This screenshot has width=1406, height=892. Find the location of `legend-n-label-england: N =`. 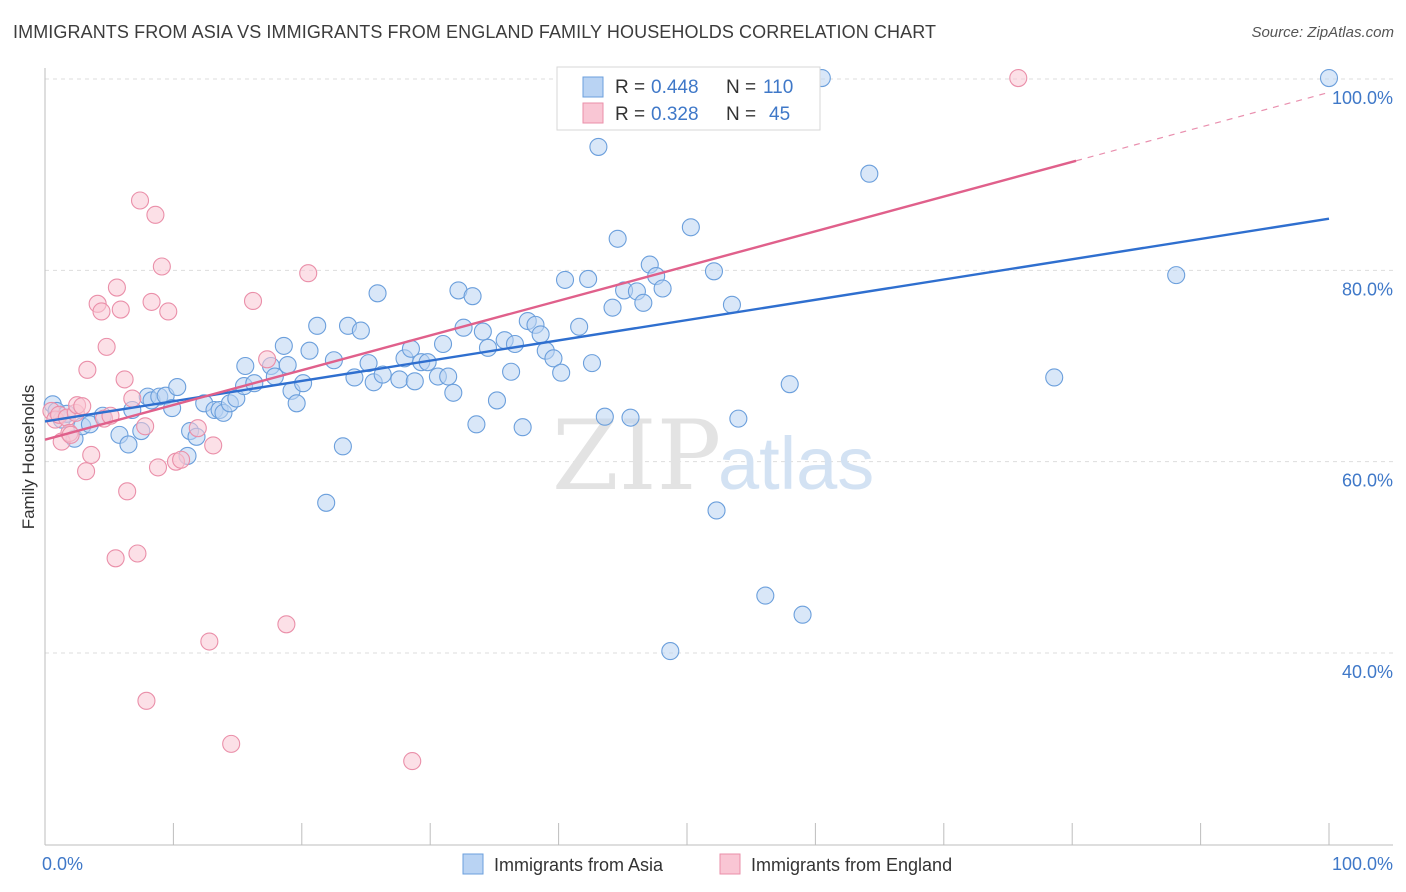

legend-n-label-england: N = is located at coordinates (741, 114).